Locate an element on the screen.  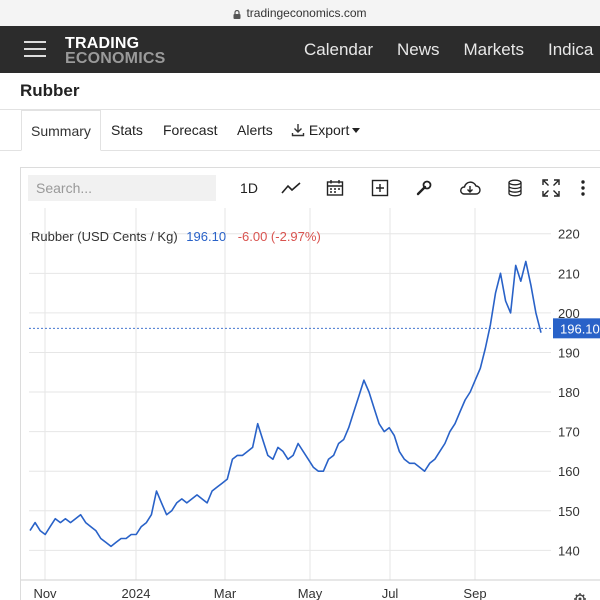
chart-toolbar: 1D is located at coordinates (310, 188).